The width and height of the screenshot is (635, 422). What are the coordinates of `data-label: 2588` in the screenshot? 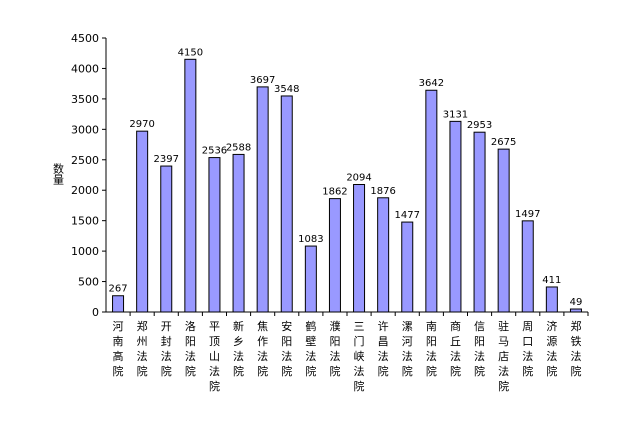 It's located at (238, 147).